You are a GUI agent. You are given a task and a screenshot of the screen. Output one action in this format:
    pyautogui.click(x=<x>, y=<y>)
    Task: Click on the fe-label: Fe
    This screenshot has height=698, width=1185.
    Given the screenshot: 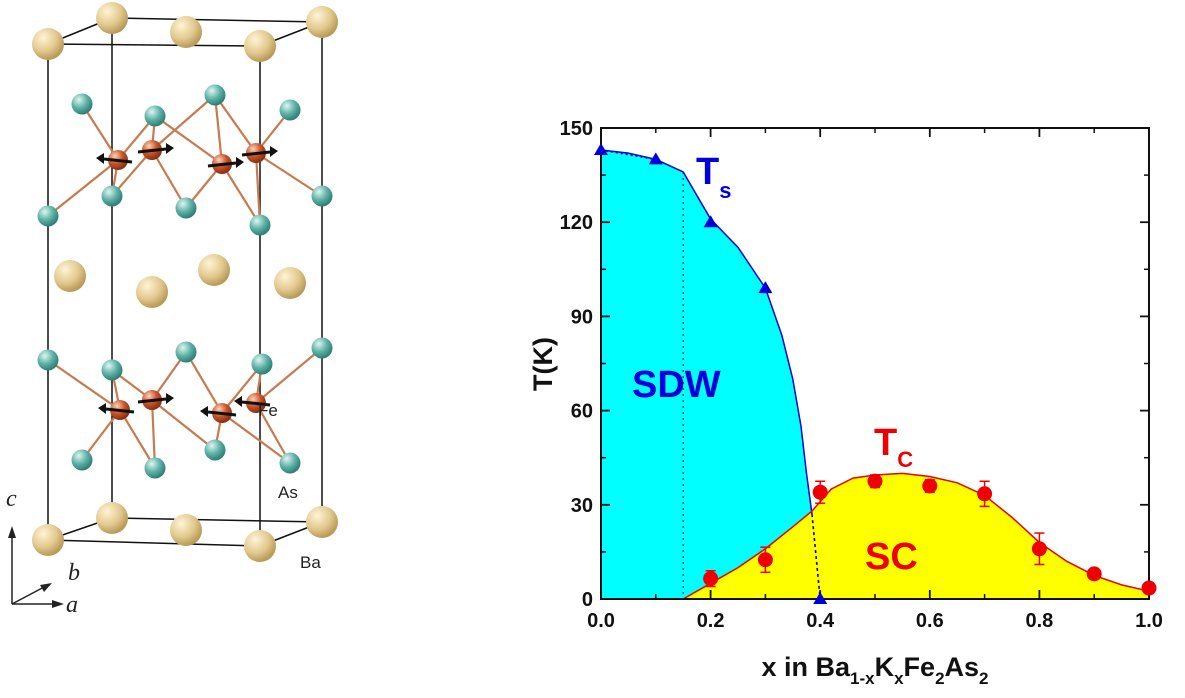 What is the action you would take?
    pyautogui.click(x=268, y=410)
    